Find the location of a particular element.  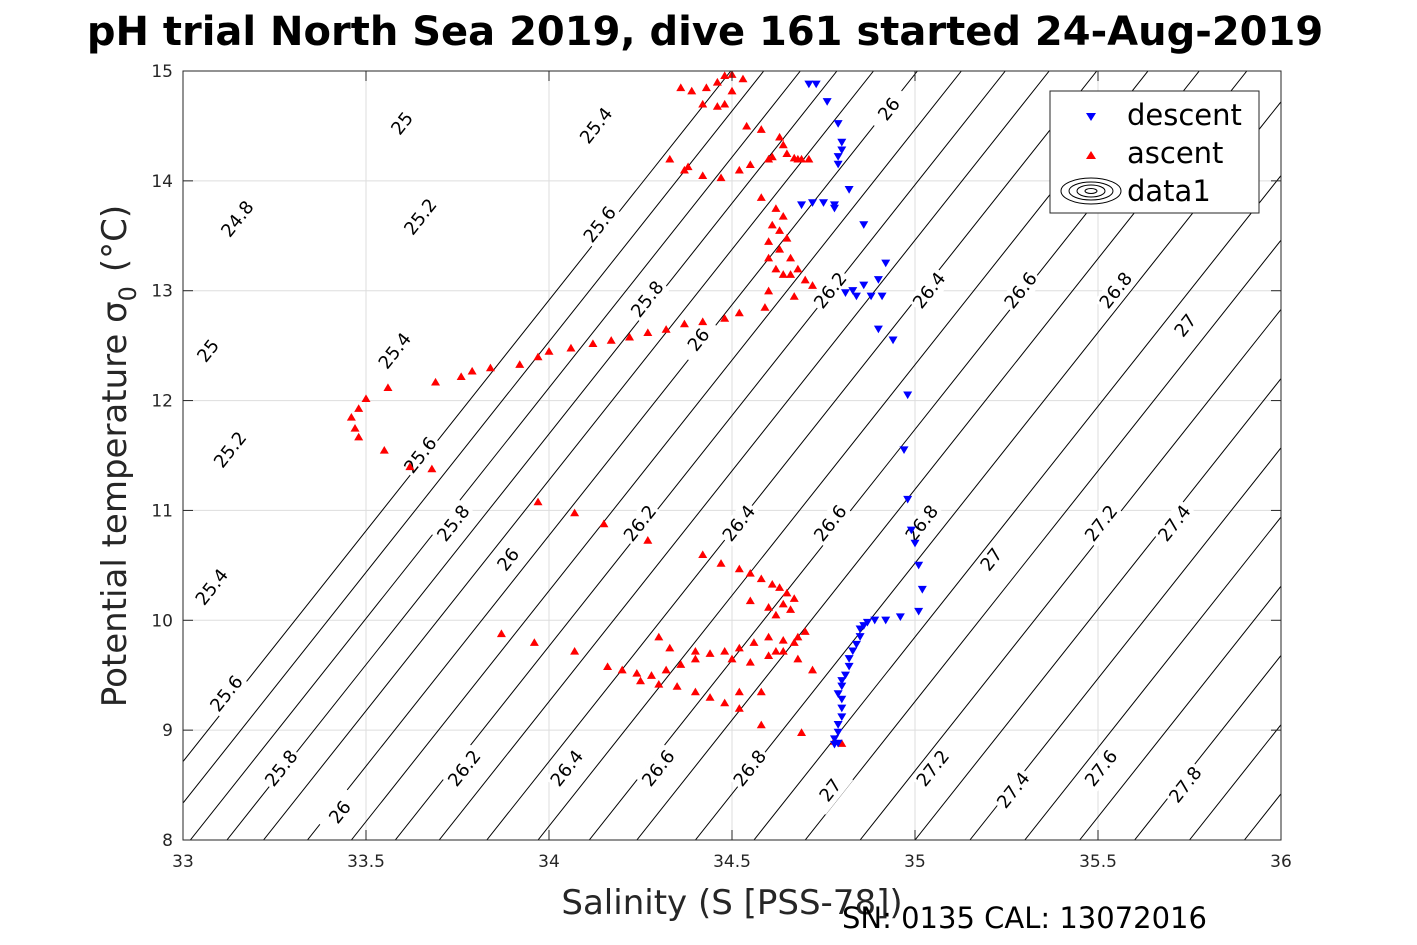

x-tick-label-0: 33 is located at coordinates (183, 862).